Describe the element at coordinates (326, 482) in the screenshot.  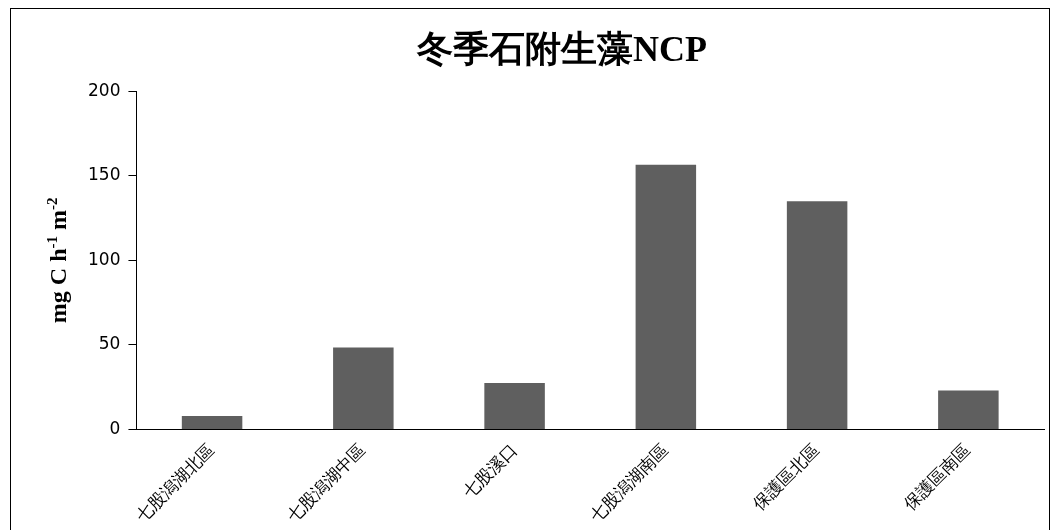
I see `x-tick-label: 七股潟湖中區` at that location.